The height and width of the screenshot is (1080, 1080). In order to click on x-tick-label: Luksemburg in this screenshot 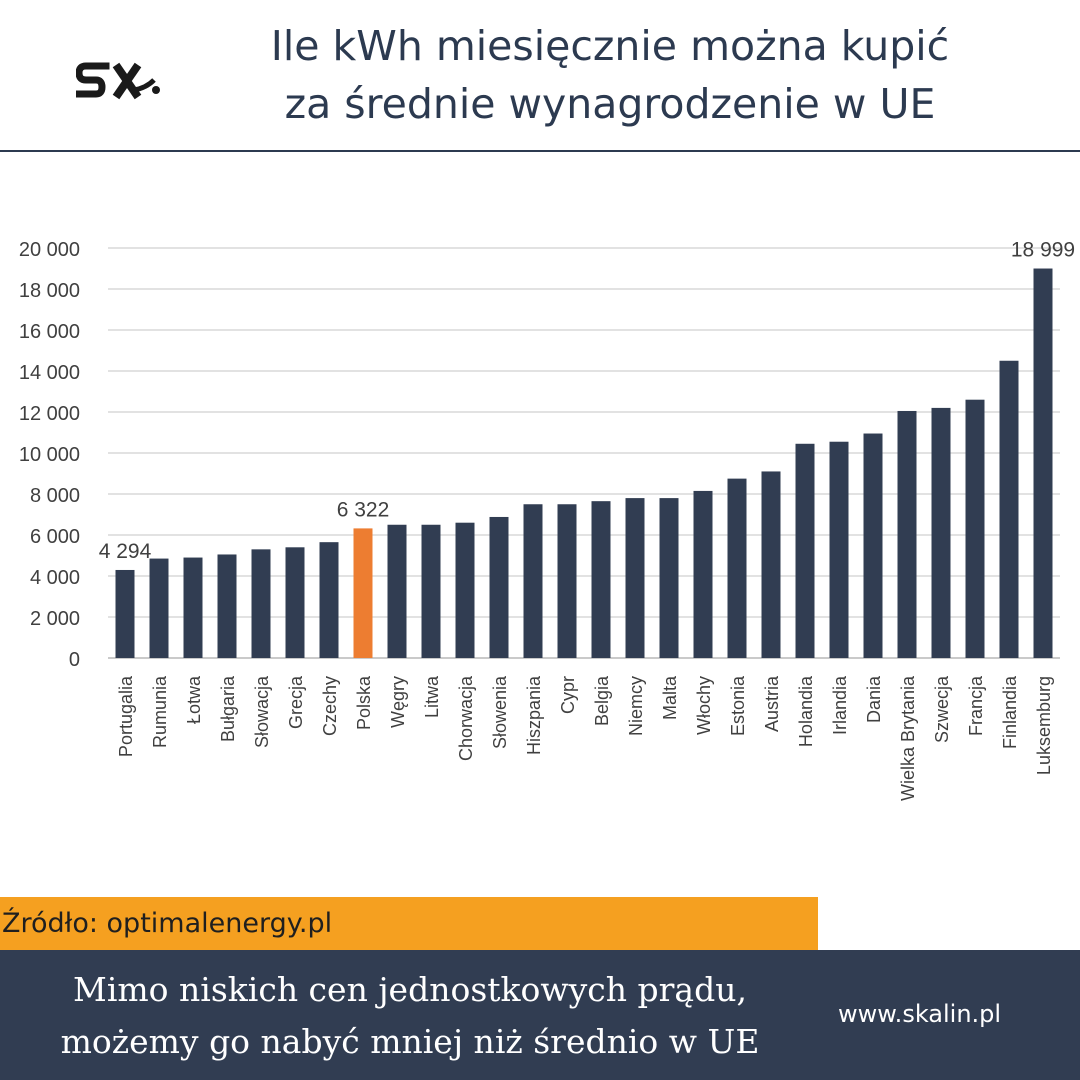, I will do `click(1044, 725)`.